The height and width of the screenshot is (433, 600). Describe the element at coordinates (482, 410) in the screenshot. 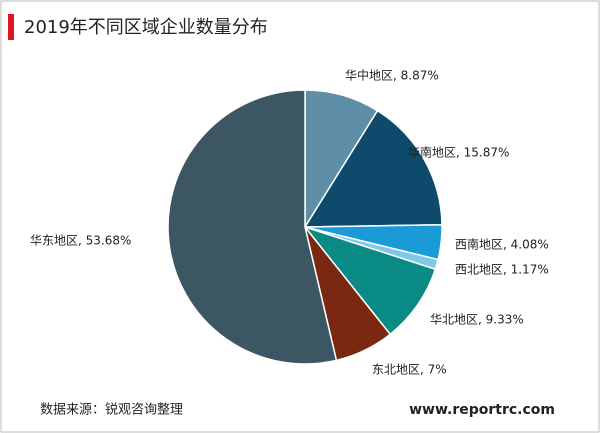

I see `website: www.reportrc.com` at that location.